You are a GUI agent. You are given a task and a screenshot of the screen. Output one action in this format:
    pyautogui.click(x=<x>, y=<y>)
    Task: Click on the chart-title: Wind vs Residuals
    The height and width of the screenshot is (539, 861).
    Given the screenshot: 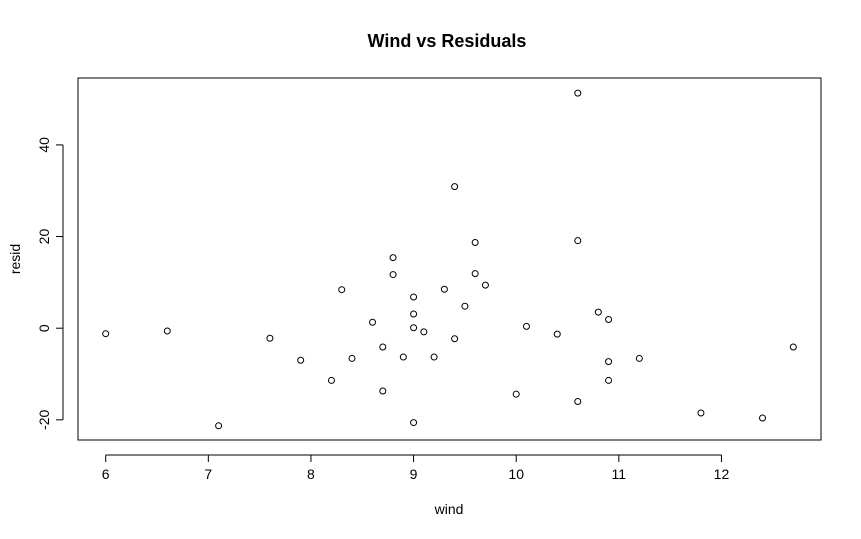 What is the action you would take?
    pyautogui.click(x=447, y=41)
    